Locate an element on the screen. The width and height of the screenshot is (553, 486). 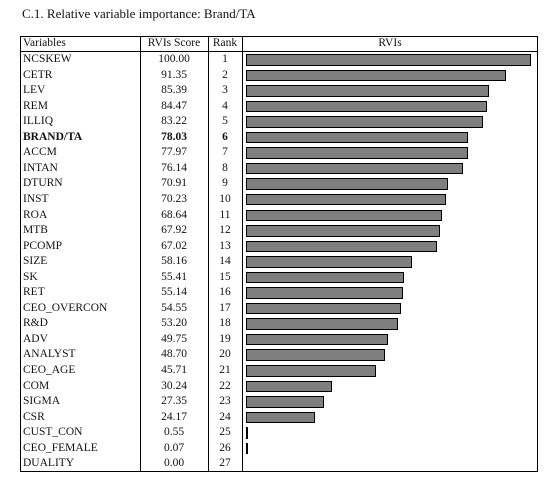
variable-label: DTURN is located at coordinates (43, 183).